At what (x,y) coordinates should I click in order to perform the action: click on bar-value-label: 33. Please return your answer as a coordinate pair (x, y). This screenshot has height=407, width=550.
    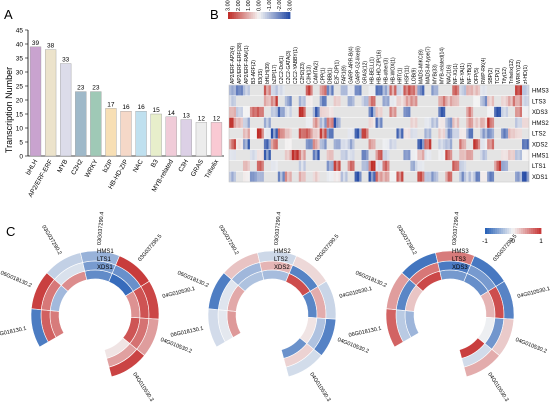
    Looking at the image, I should click on (66, 60).